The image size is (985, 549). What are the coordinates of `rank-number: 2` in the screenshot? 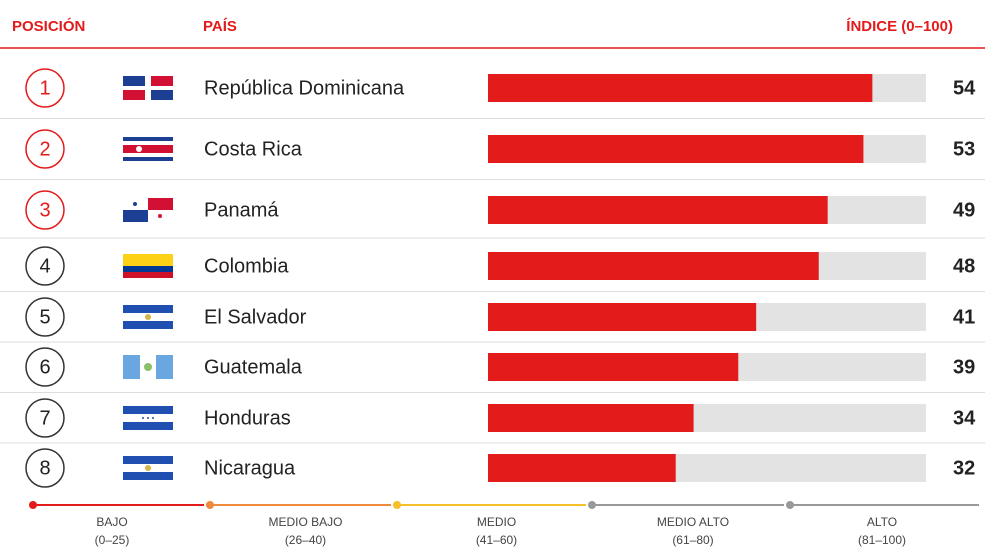 It's located at (44, 149).